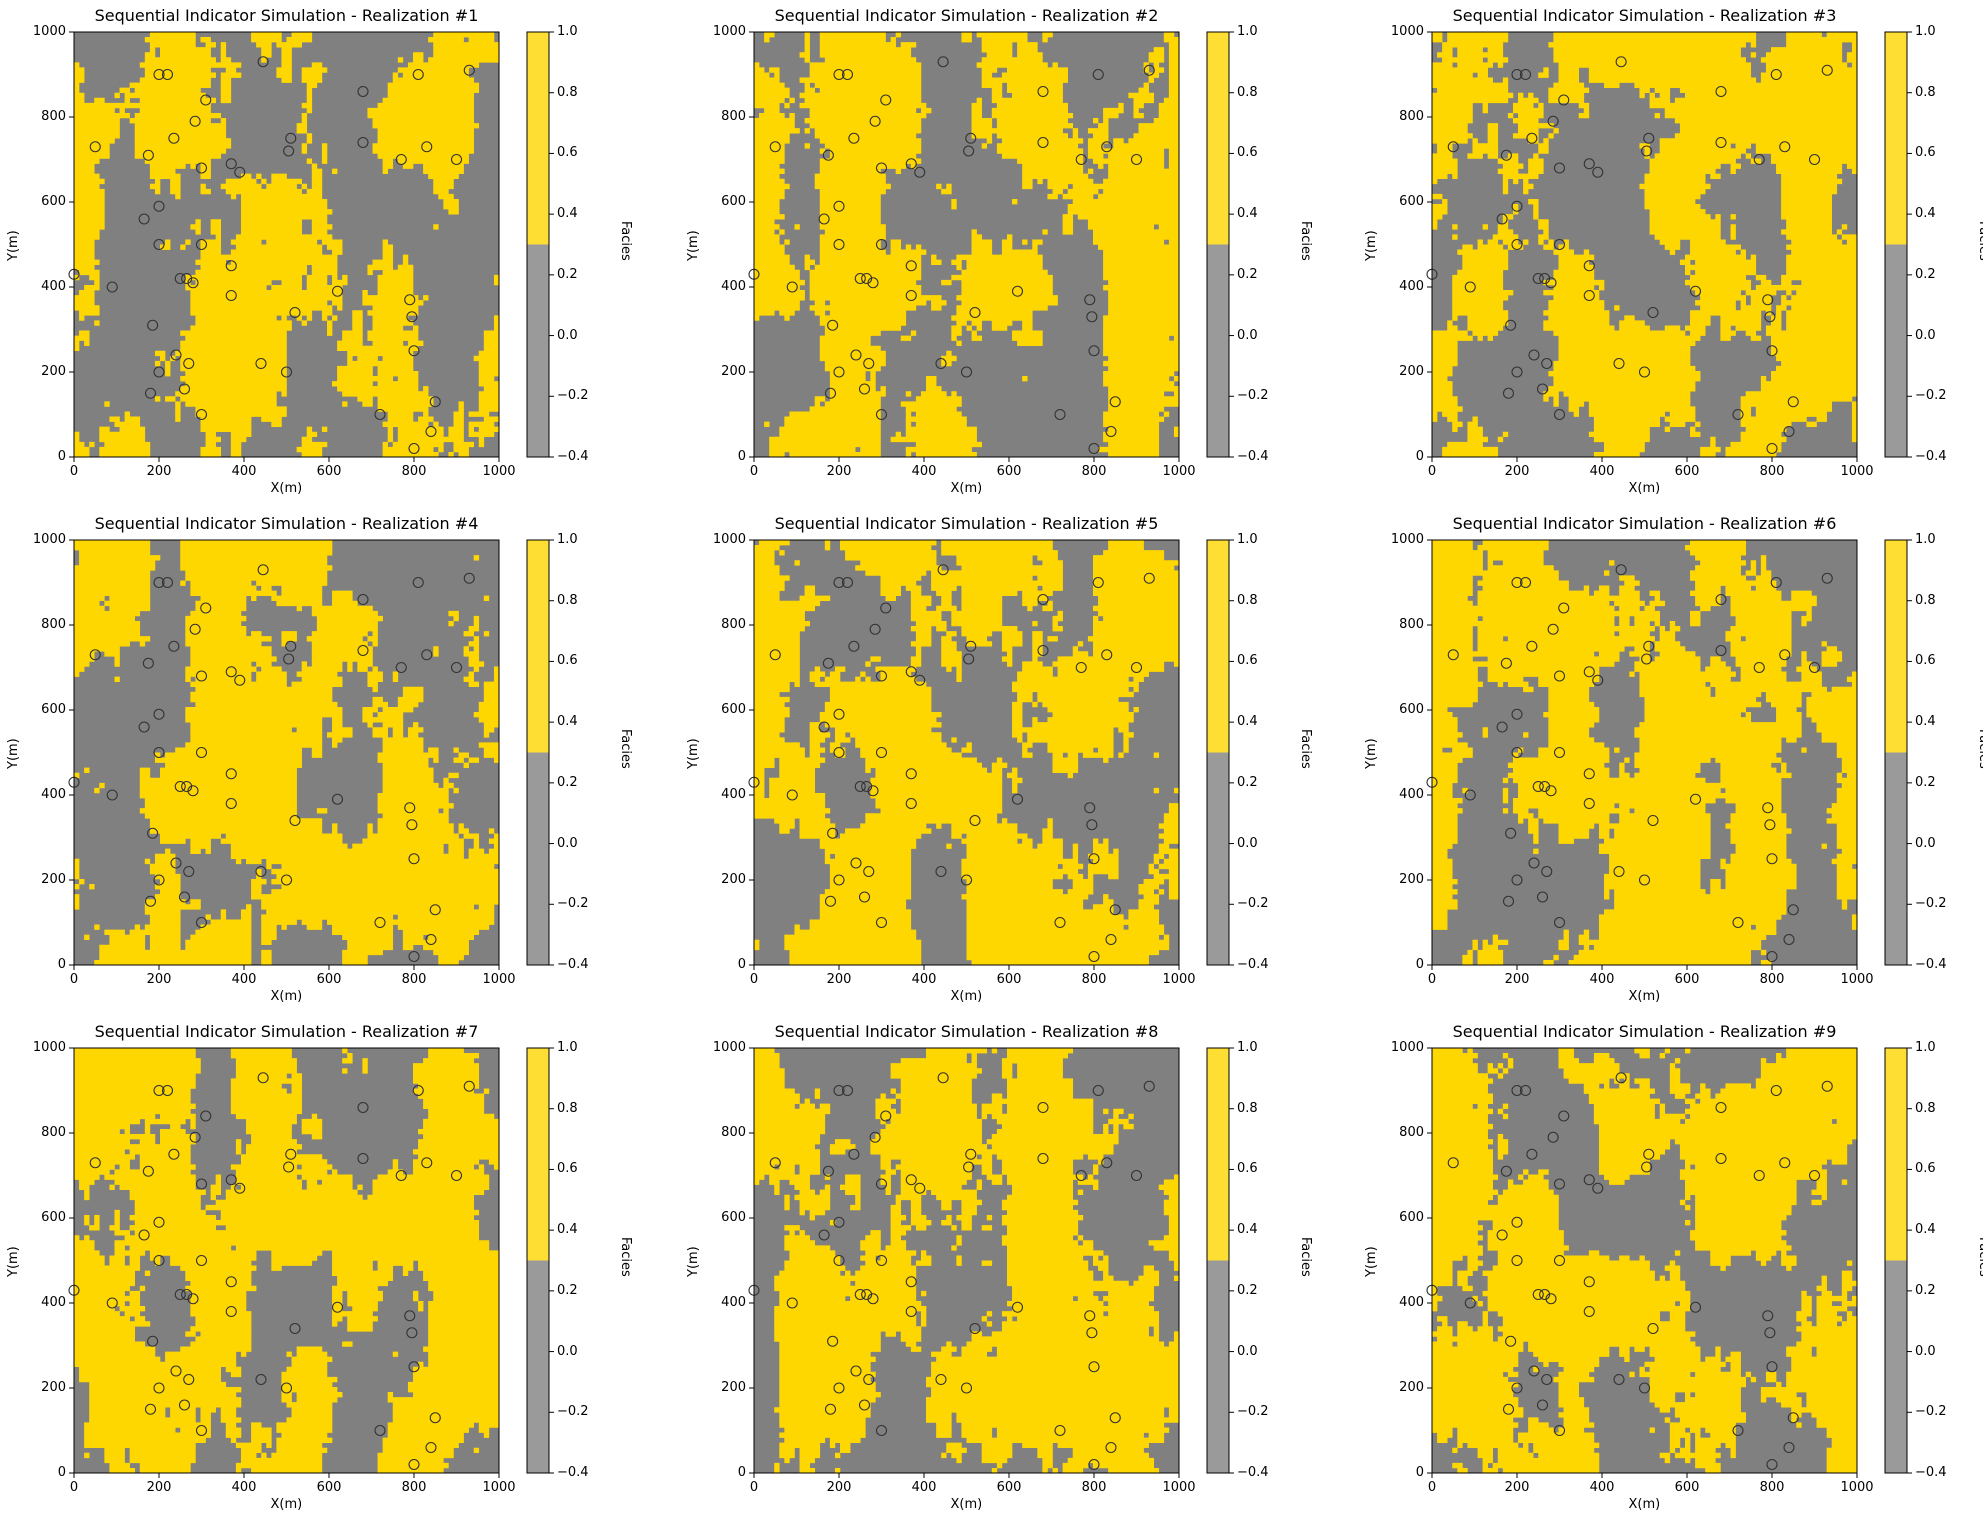 This screenshot has width=1983, height=1525. What do you see at coordinates (1247, 274) in the screenshot?
I see `colorbar-tick-label: 0.2` at bounding box center [1247, 274].